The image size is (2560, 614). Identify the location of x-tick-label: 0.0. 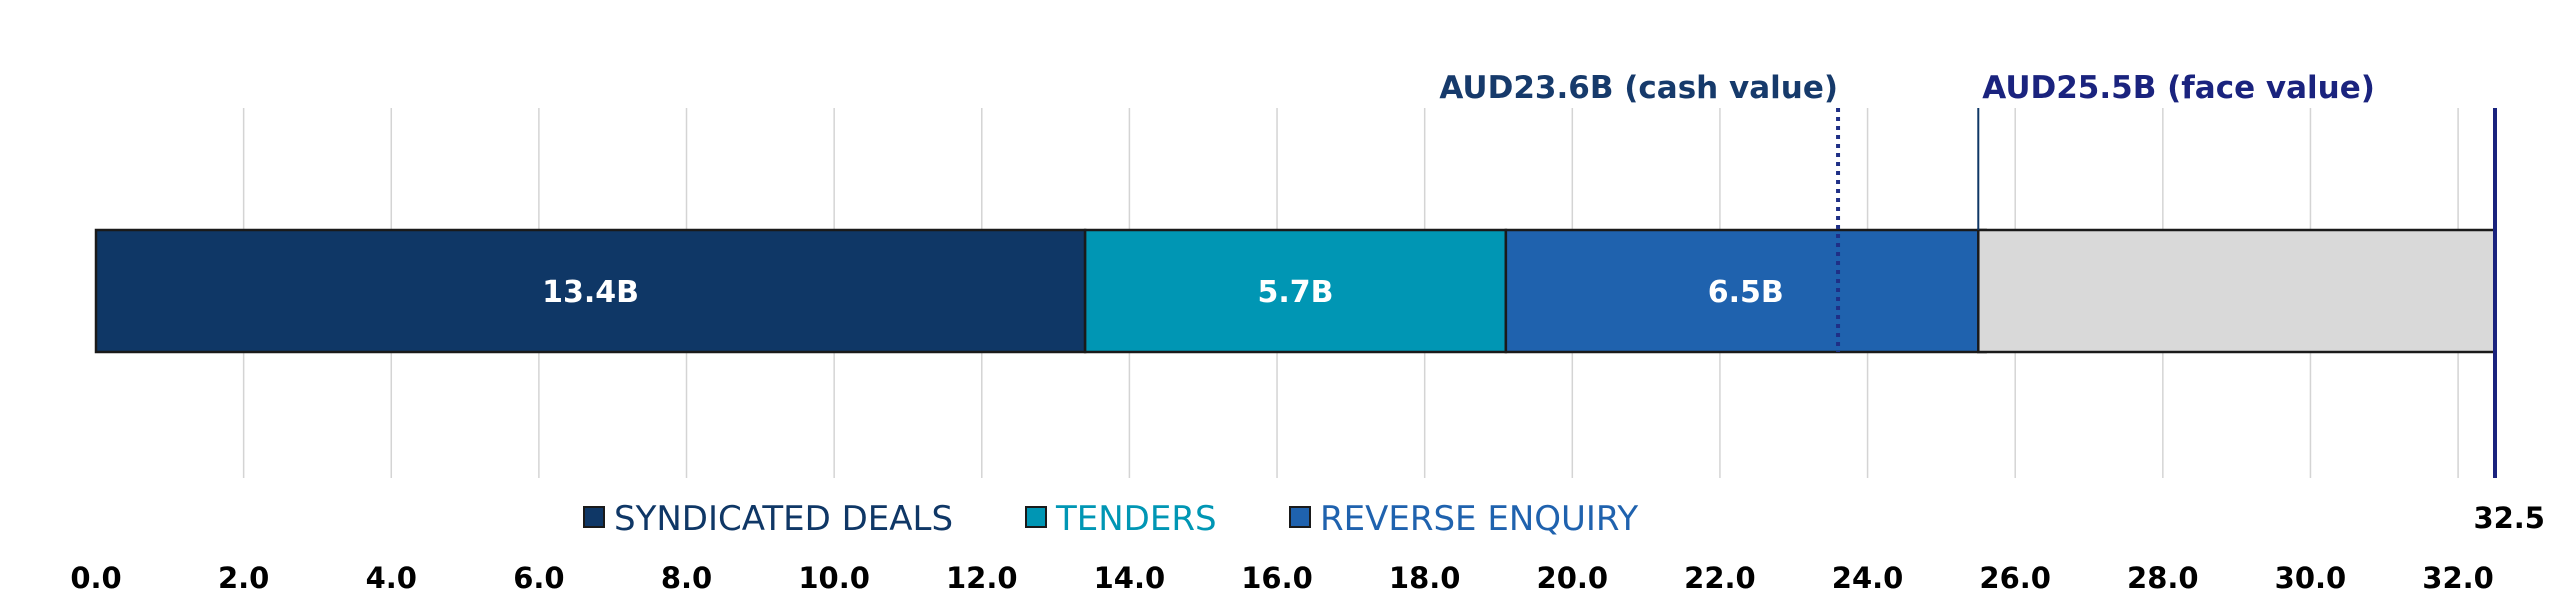
(95, 578).